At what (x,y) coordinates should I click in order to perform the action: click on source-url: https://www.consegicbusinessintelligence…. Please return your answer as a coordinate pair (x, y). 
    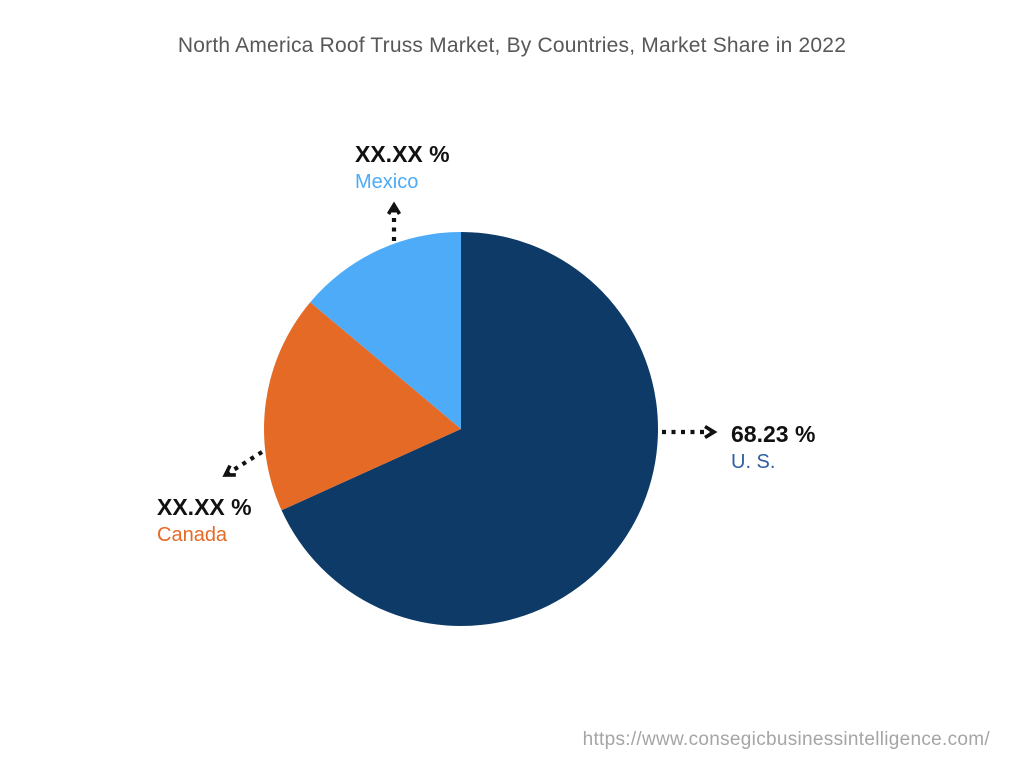
    Looking at the image, I should click on (786, 739).